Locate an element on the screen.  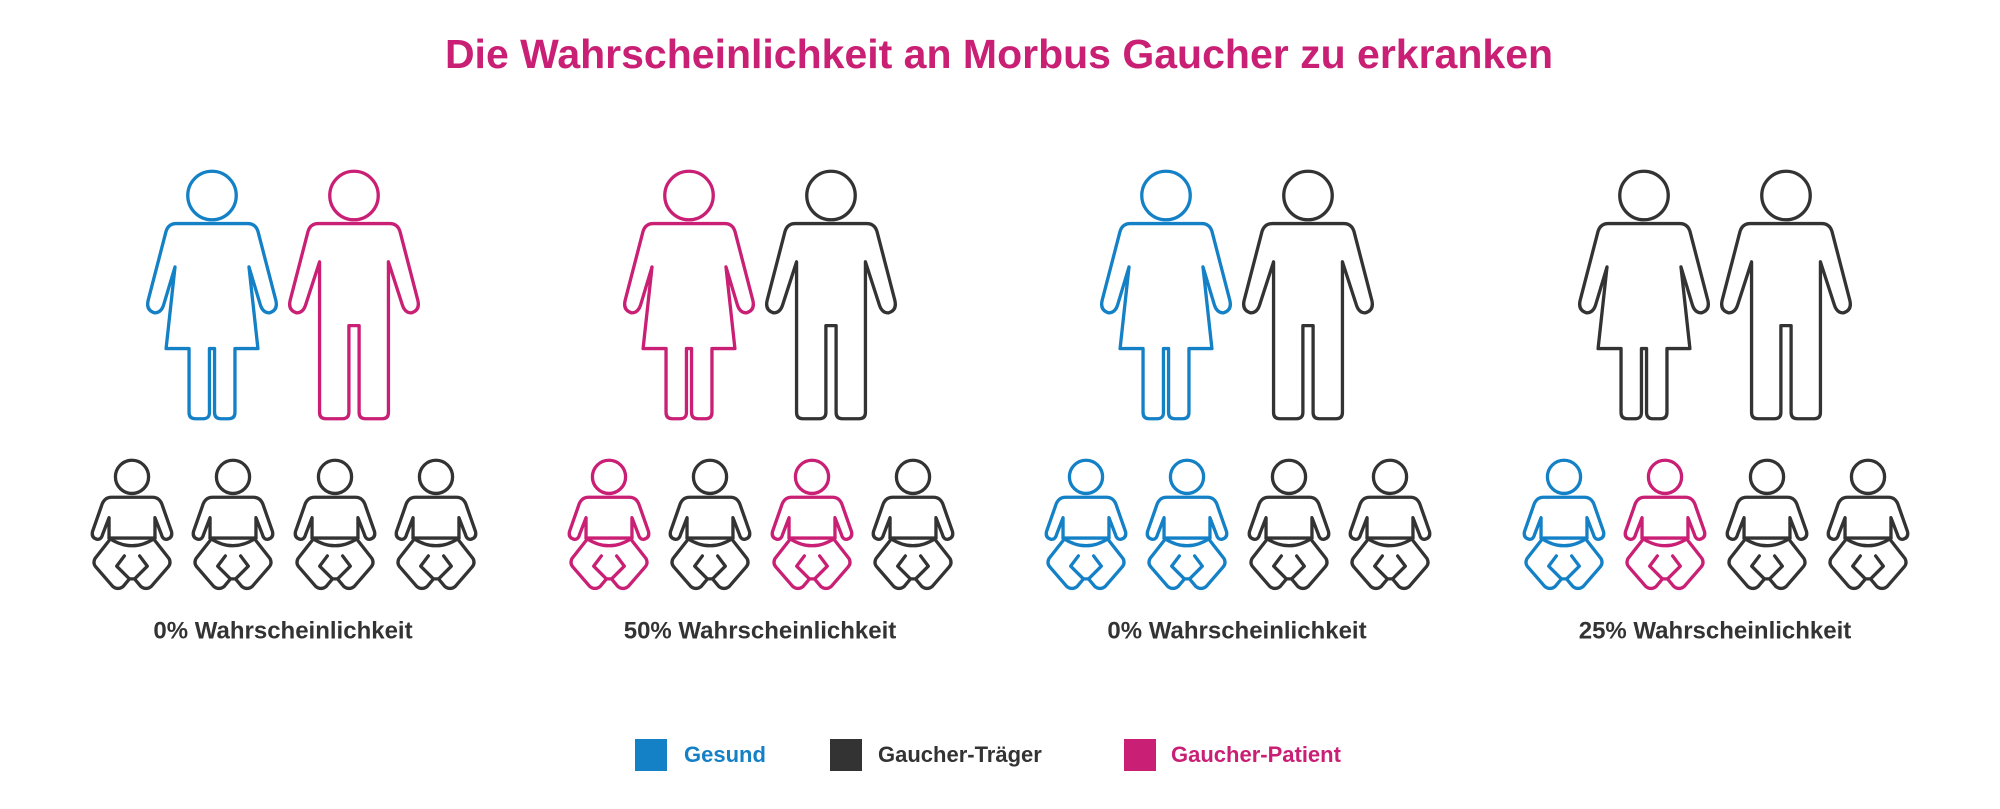
legend-label: Gaucher-Träger is located at coordinates (960, 754).